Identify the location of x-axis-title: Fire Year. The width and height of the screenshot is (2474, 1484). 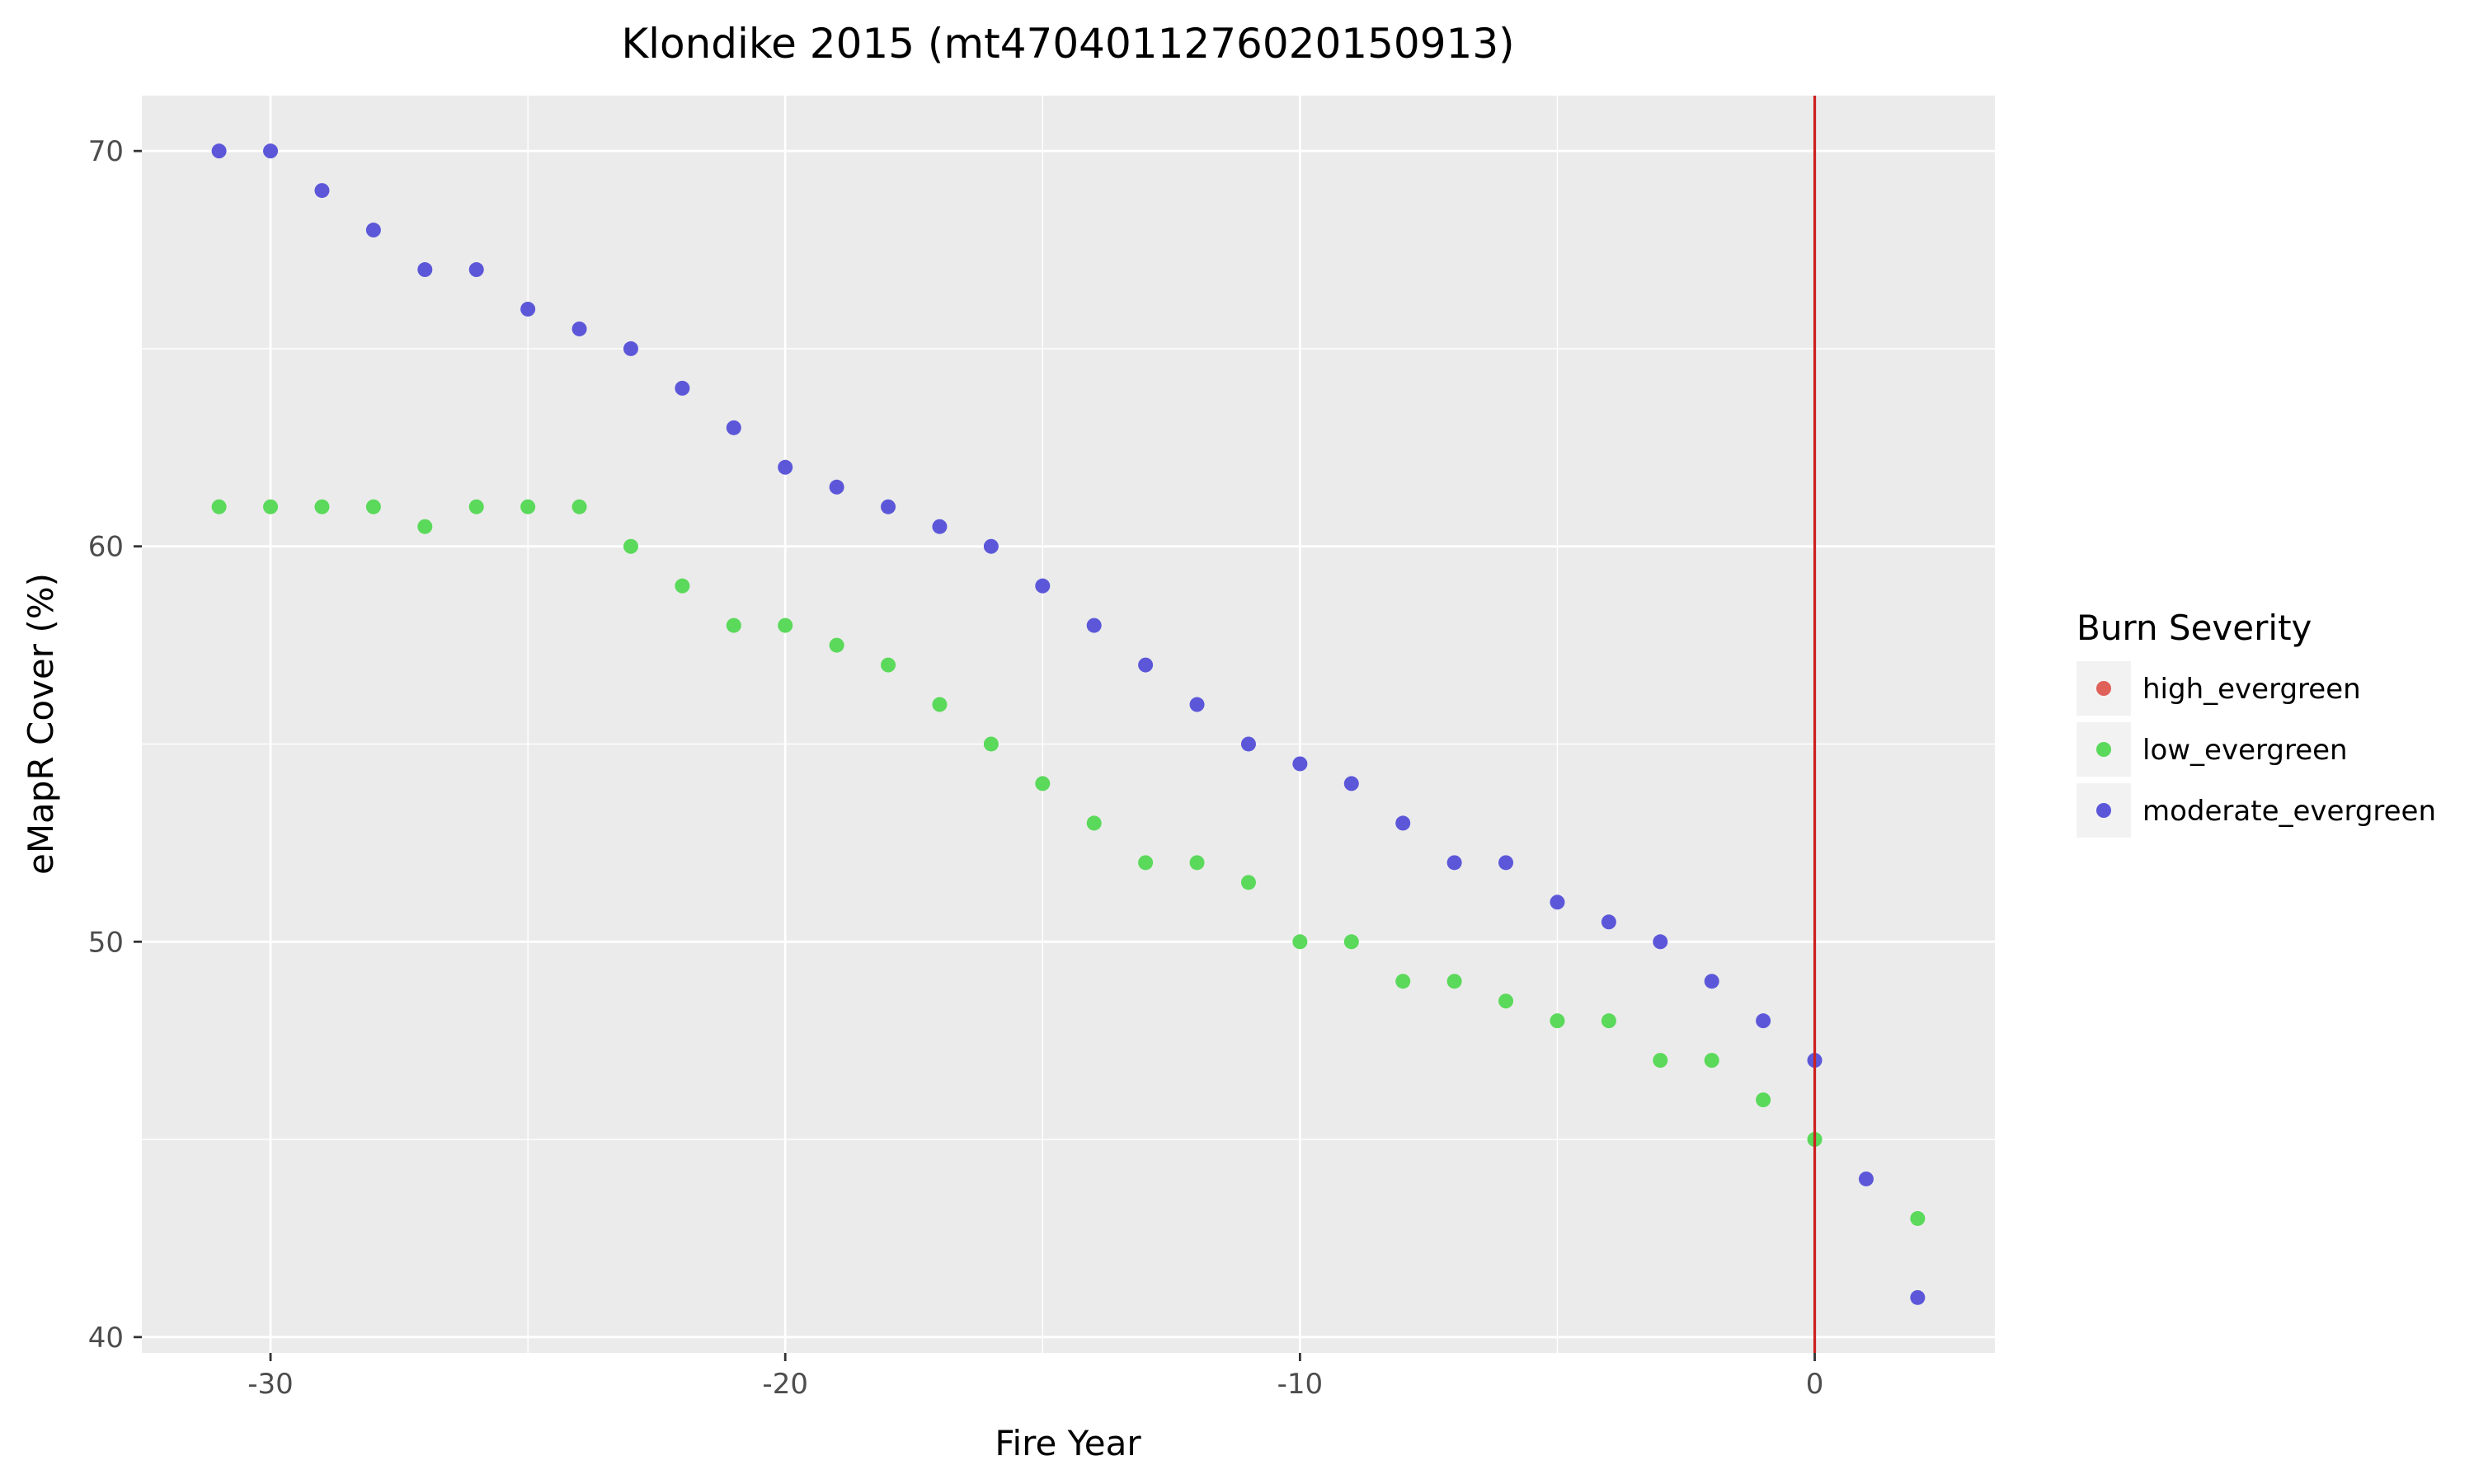
(1068, 1443).